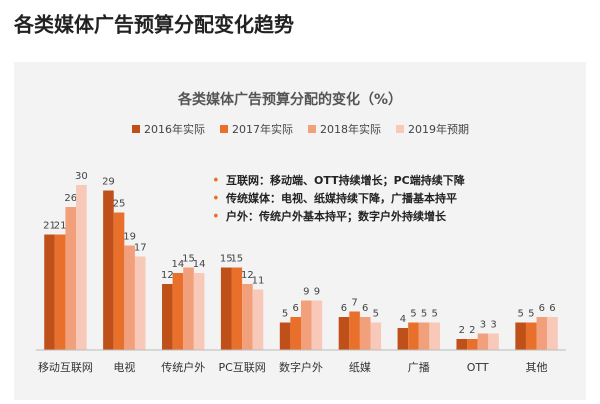 This screenshot has height=404, width=600. What do you see at coordinates (350, 129) in the screenshot?
I see `legend-label: 2018年实际` at bounding box center [350, 129].